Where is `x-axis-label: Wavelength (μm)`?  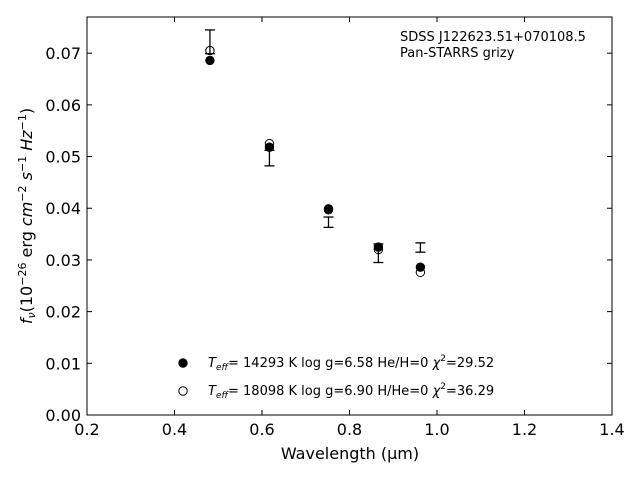 x-axis-label: Wavelength (μm) is located at coordinates (350, 453).